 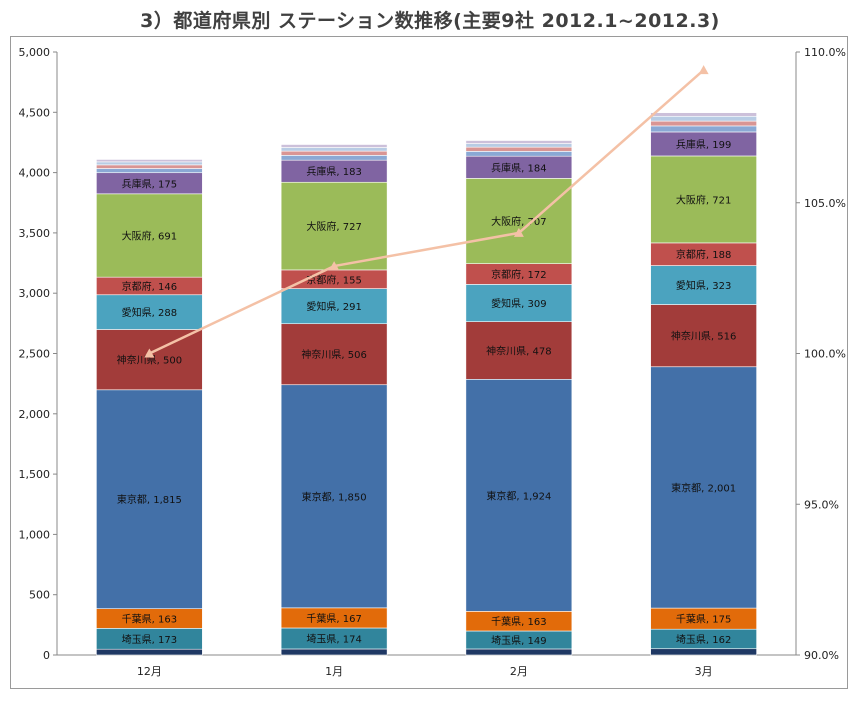 I want to click on segment-label-4-2: 神奈川県, 478, so click(x=518, y=350).